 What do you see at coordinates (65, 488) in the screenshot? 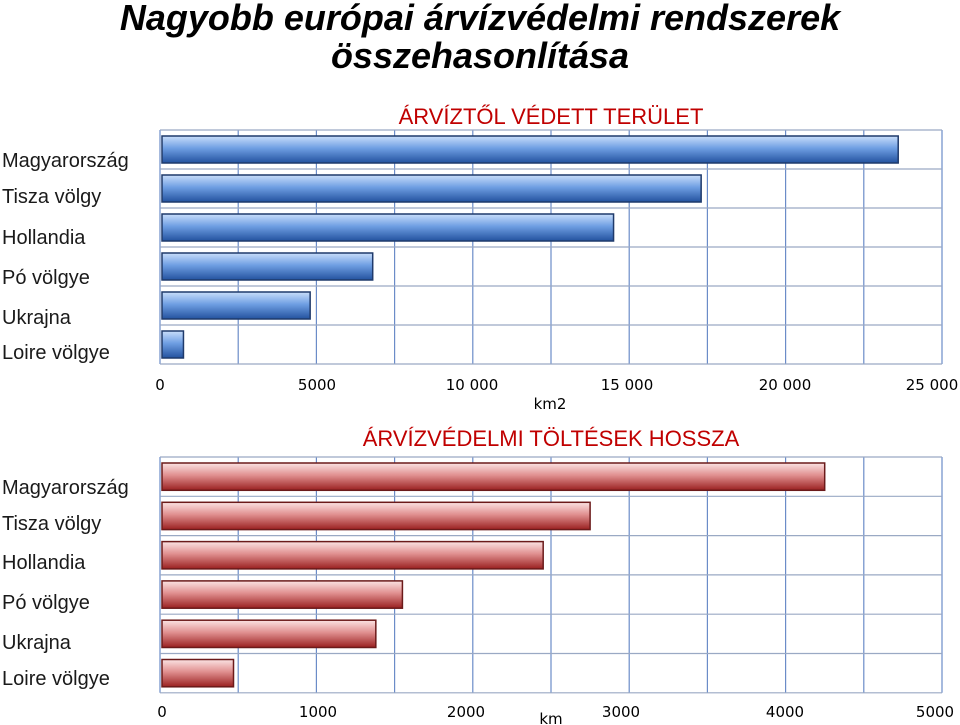
I see `levee-category-label: Magyarország` at bounding box center [65, 488].